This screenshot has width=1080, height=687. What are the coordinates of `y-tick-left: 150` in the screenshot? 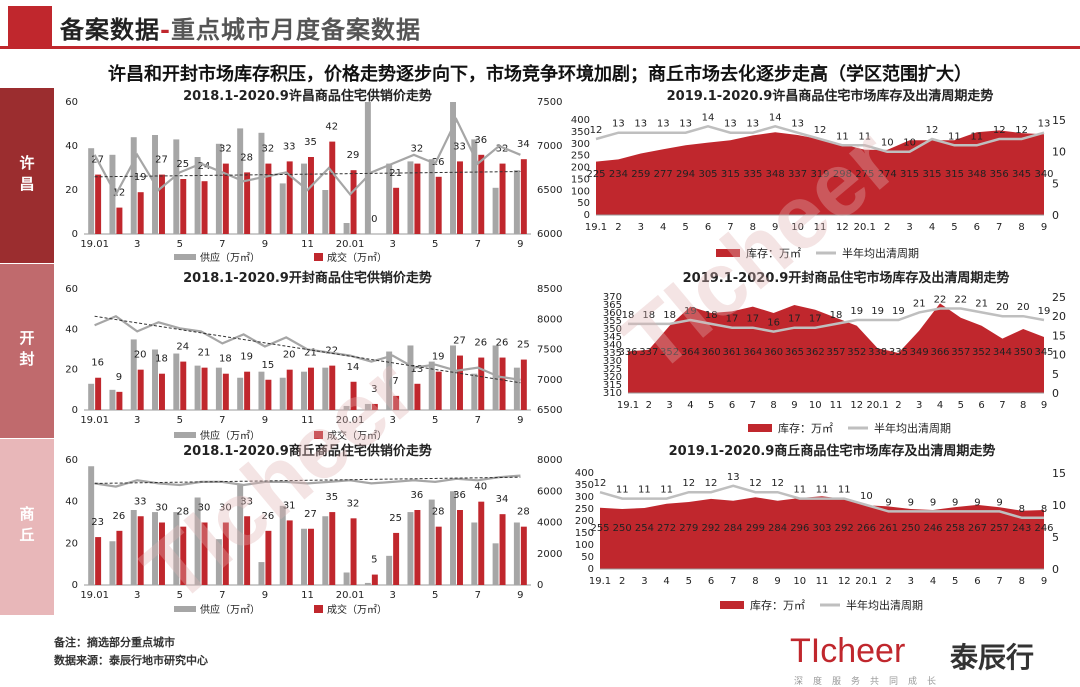 It's located at (580, 179).